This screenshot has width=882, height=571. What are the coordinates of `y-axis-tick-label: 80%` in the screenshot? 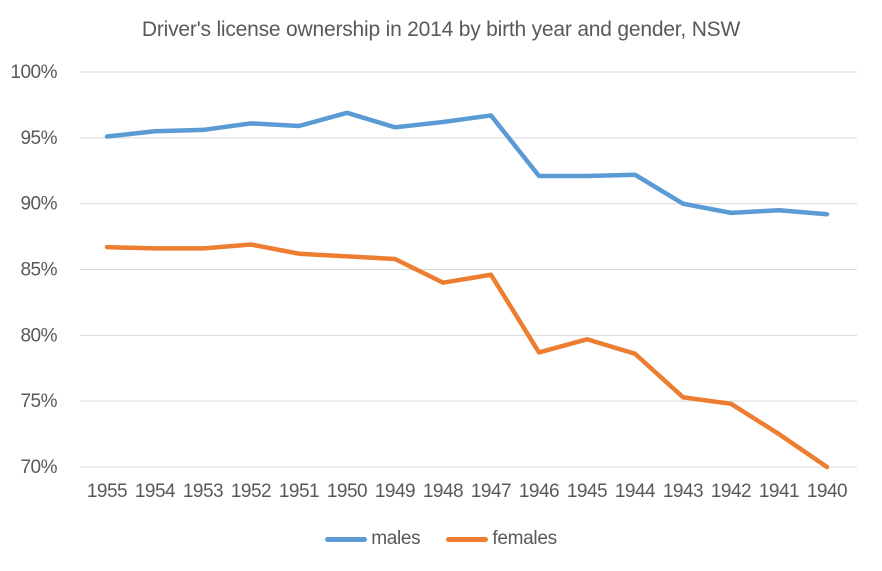 It's located at (38, 335).